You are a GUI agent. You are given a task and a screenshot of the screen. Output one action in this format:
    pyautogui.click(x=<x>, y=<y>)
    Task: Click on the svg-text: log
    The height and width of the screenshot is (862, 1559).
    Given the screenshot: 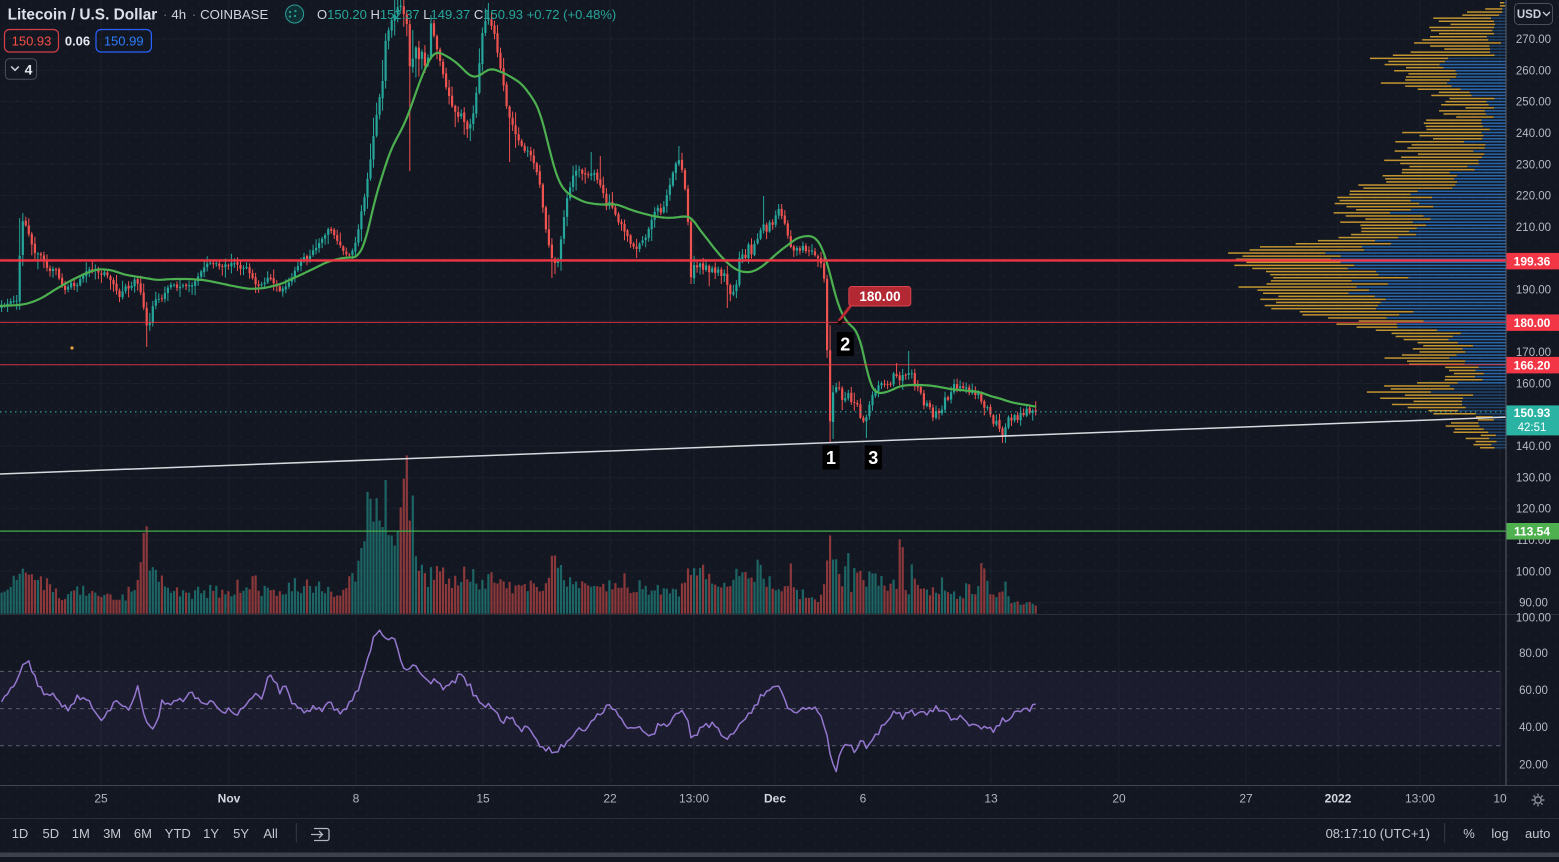 What is the action you would take?
    pyautogui.click(x=1499, y=833)
    